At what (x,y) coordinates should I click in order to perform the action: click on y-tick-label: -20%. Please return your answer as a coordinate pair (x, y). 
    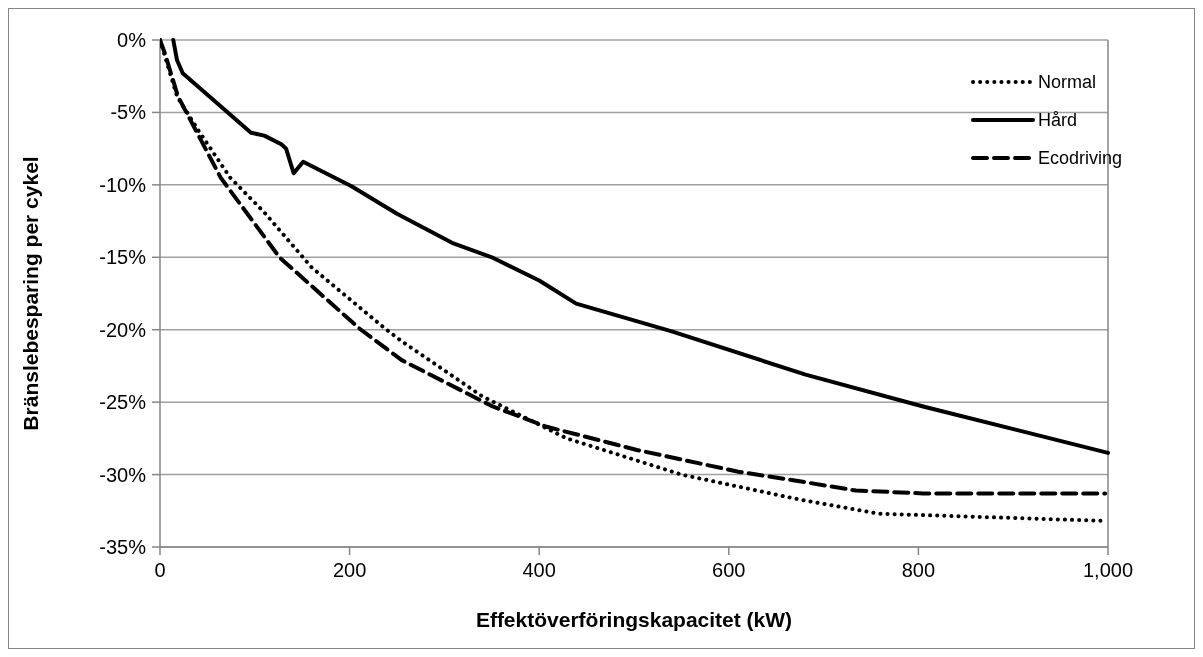
    Looking at the image, I should click on (123, 329).